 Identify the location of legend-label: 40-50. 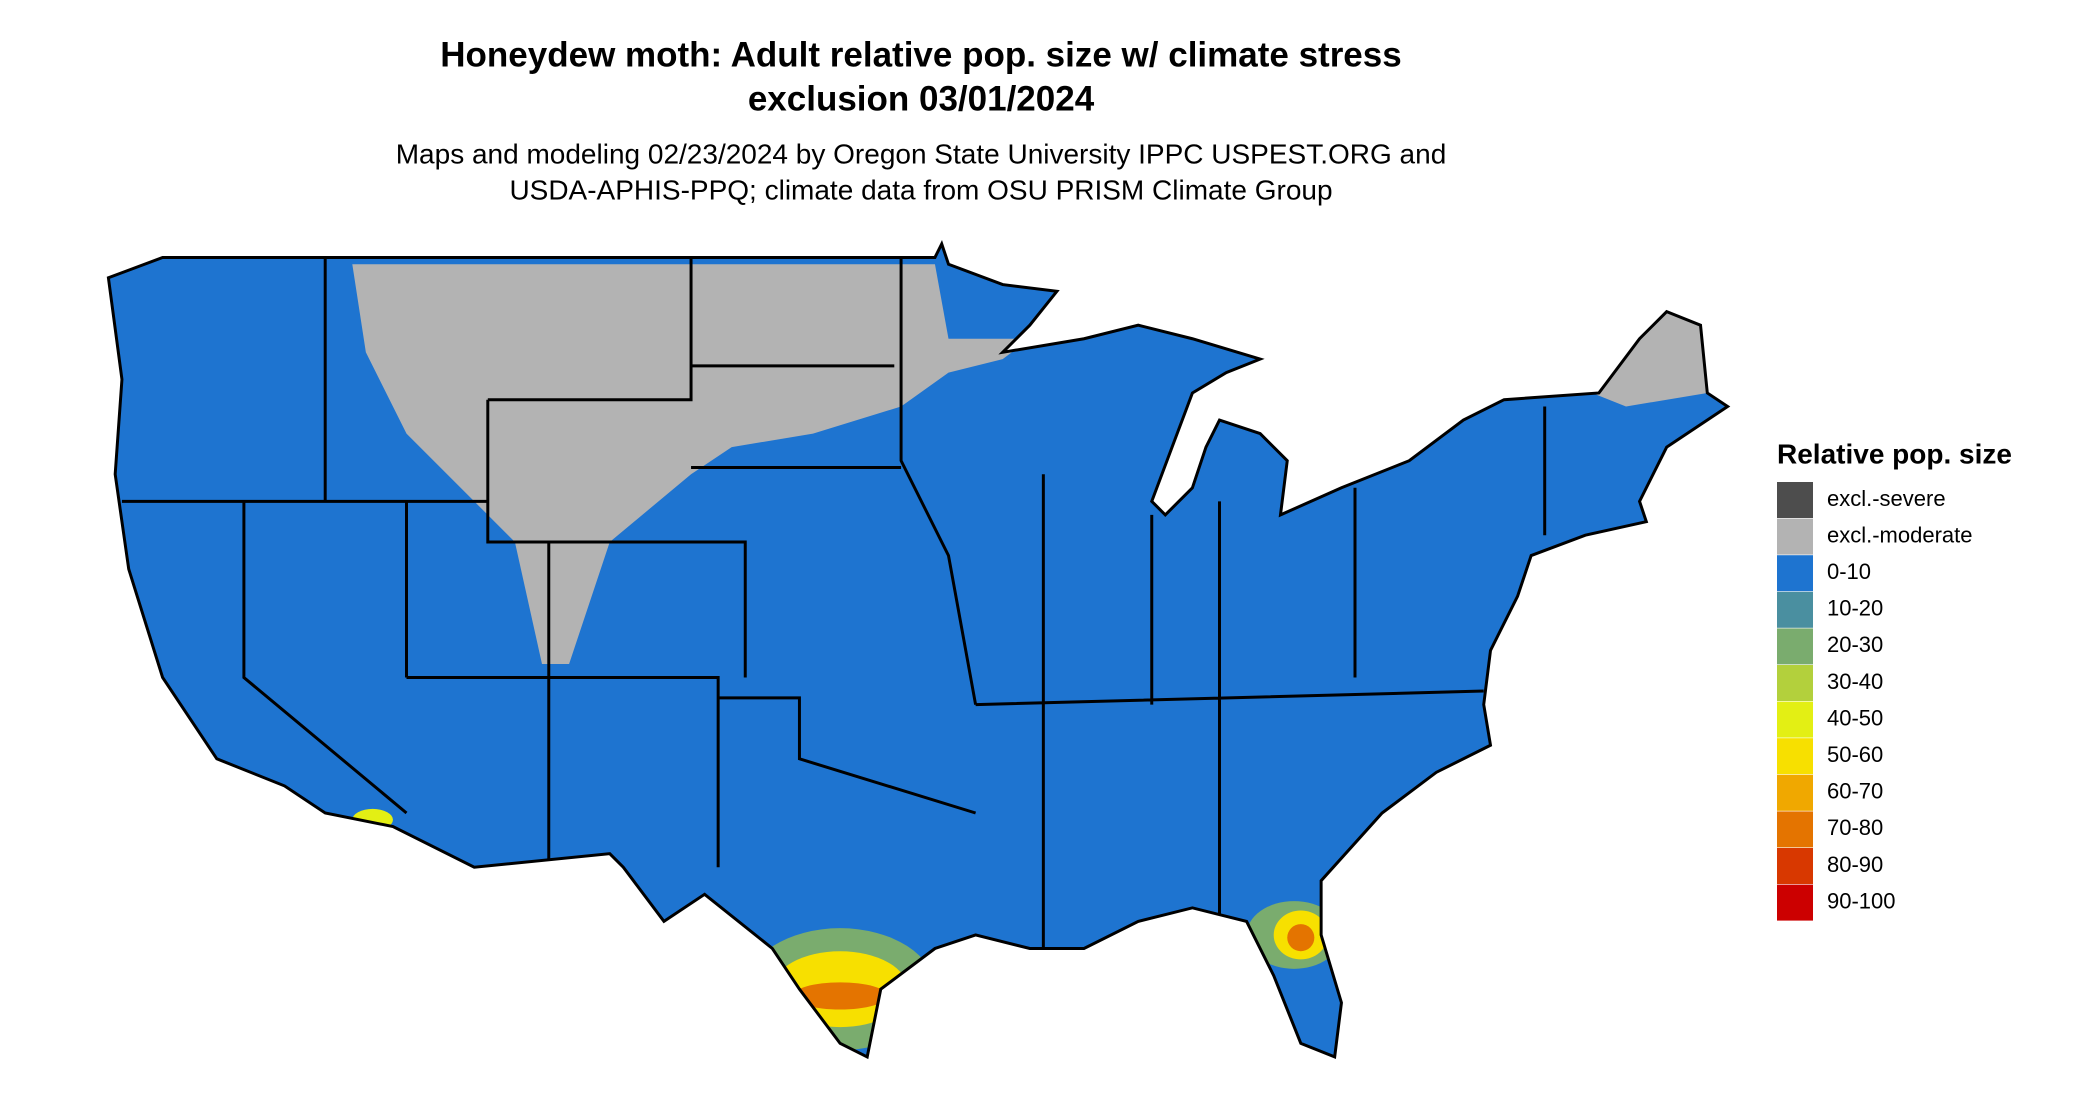
(1855, 717).